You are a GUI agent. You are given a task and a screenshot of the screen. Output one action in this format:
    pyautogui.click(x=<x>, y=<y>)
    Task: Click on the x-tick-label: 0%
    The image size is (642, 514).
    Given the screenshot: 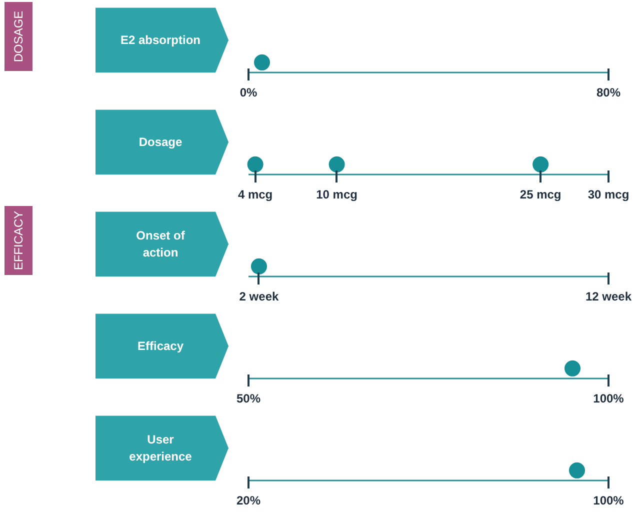 What is the action you would take?
    pyautogui.click(x=249, y=93)
    